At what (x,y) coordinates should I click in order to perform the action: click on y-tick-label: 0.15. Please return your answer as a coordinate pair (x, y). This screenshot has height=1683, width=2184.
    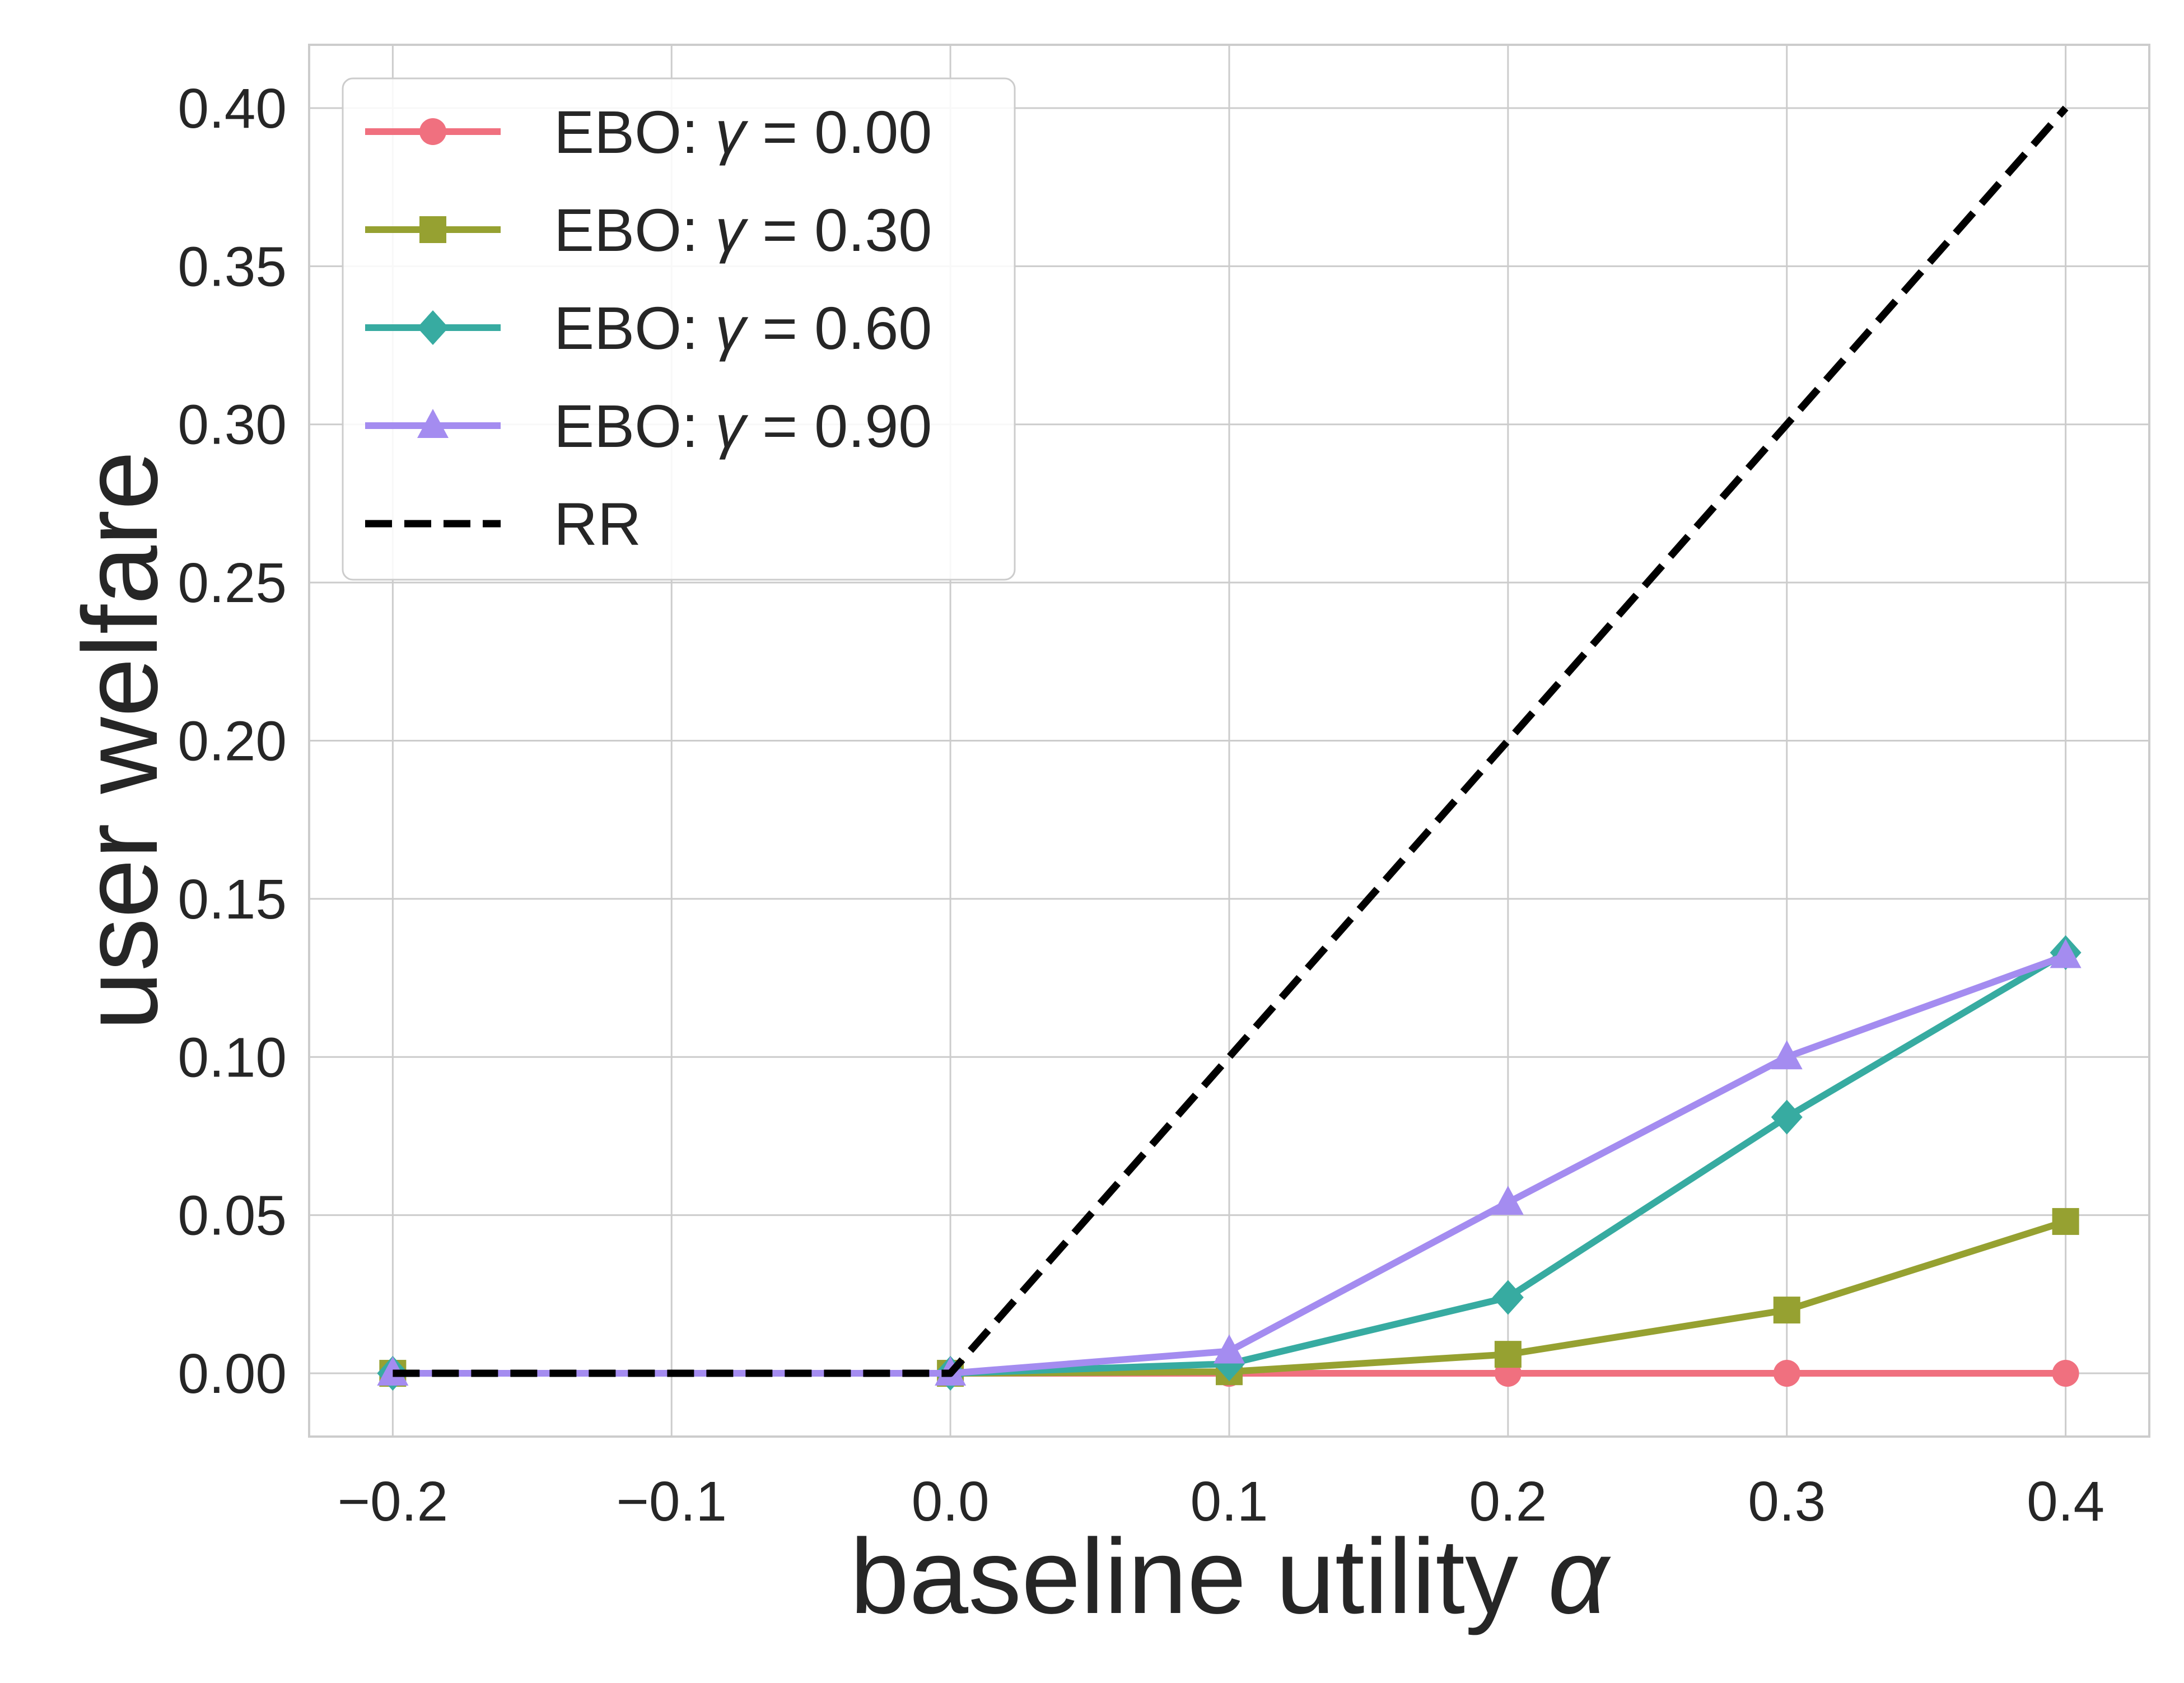
    Looking at the image, I should click on (233, 900).